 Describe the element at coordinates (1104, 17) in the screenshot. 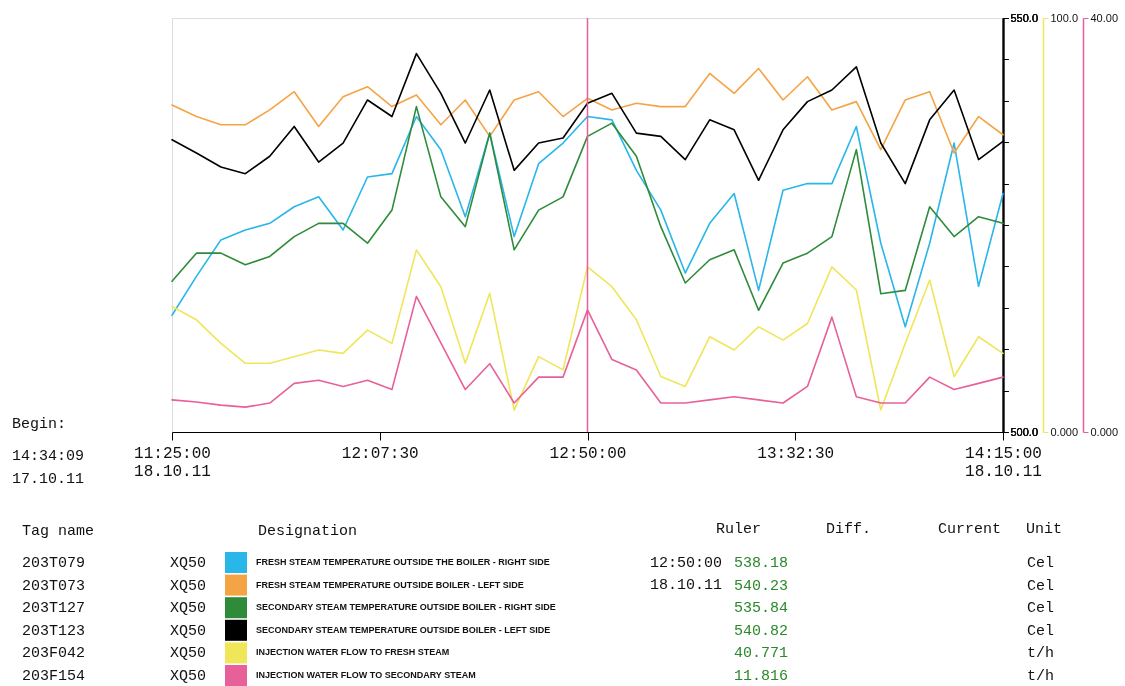

I see `y3-tick-label: 40.00` at that location.